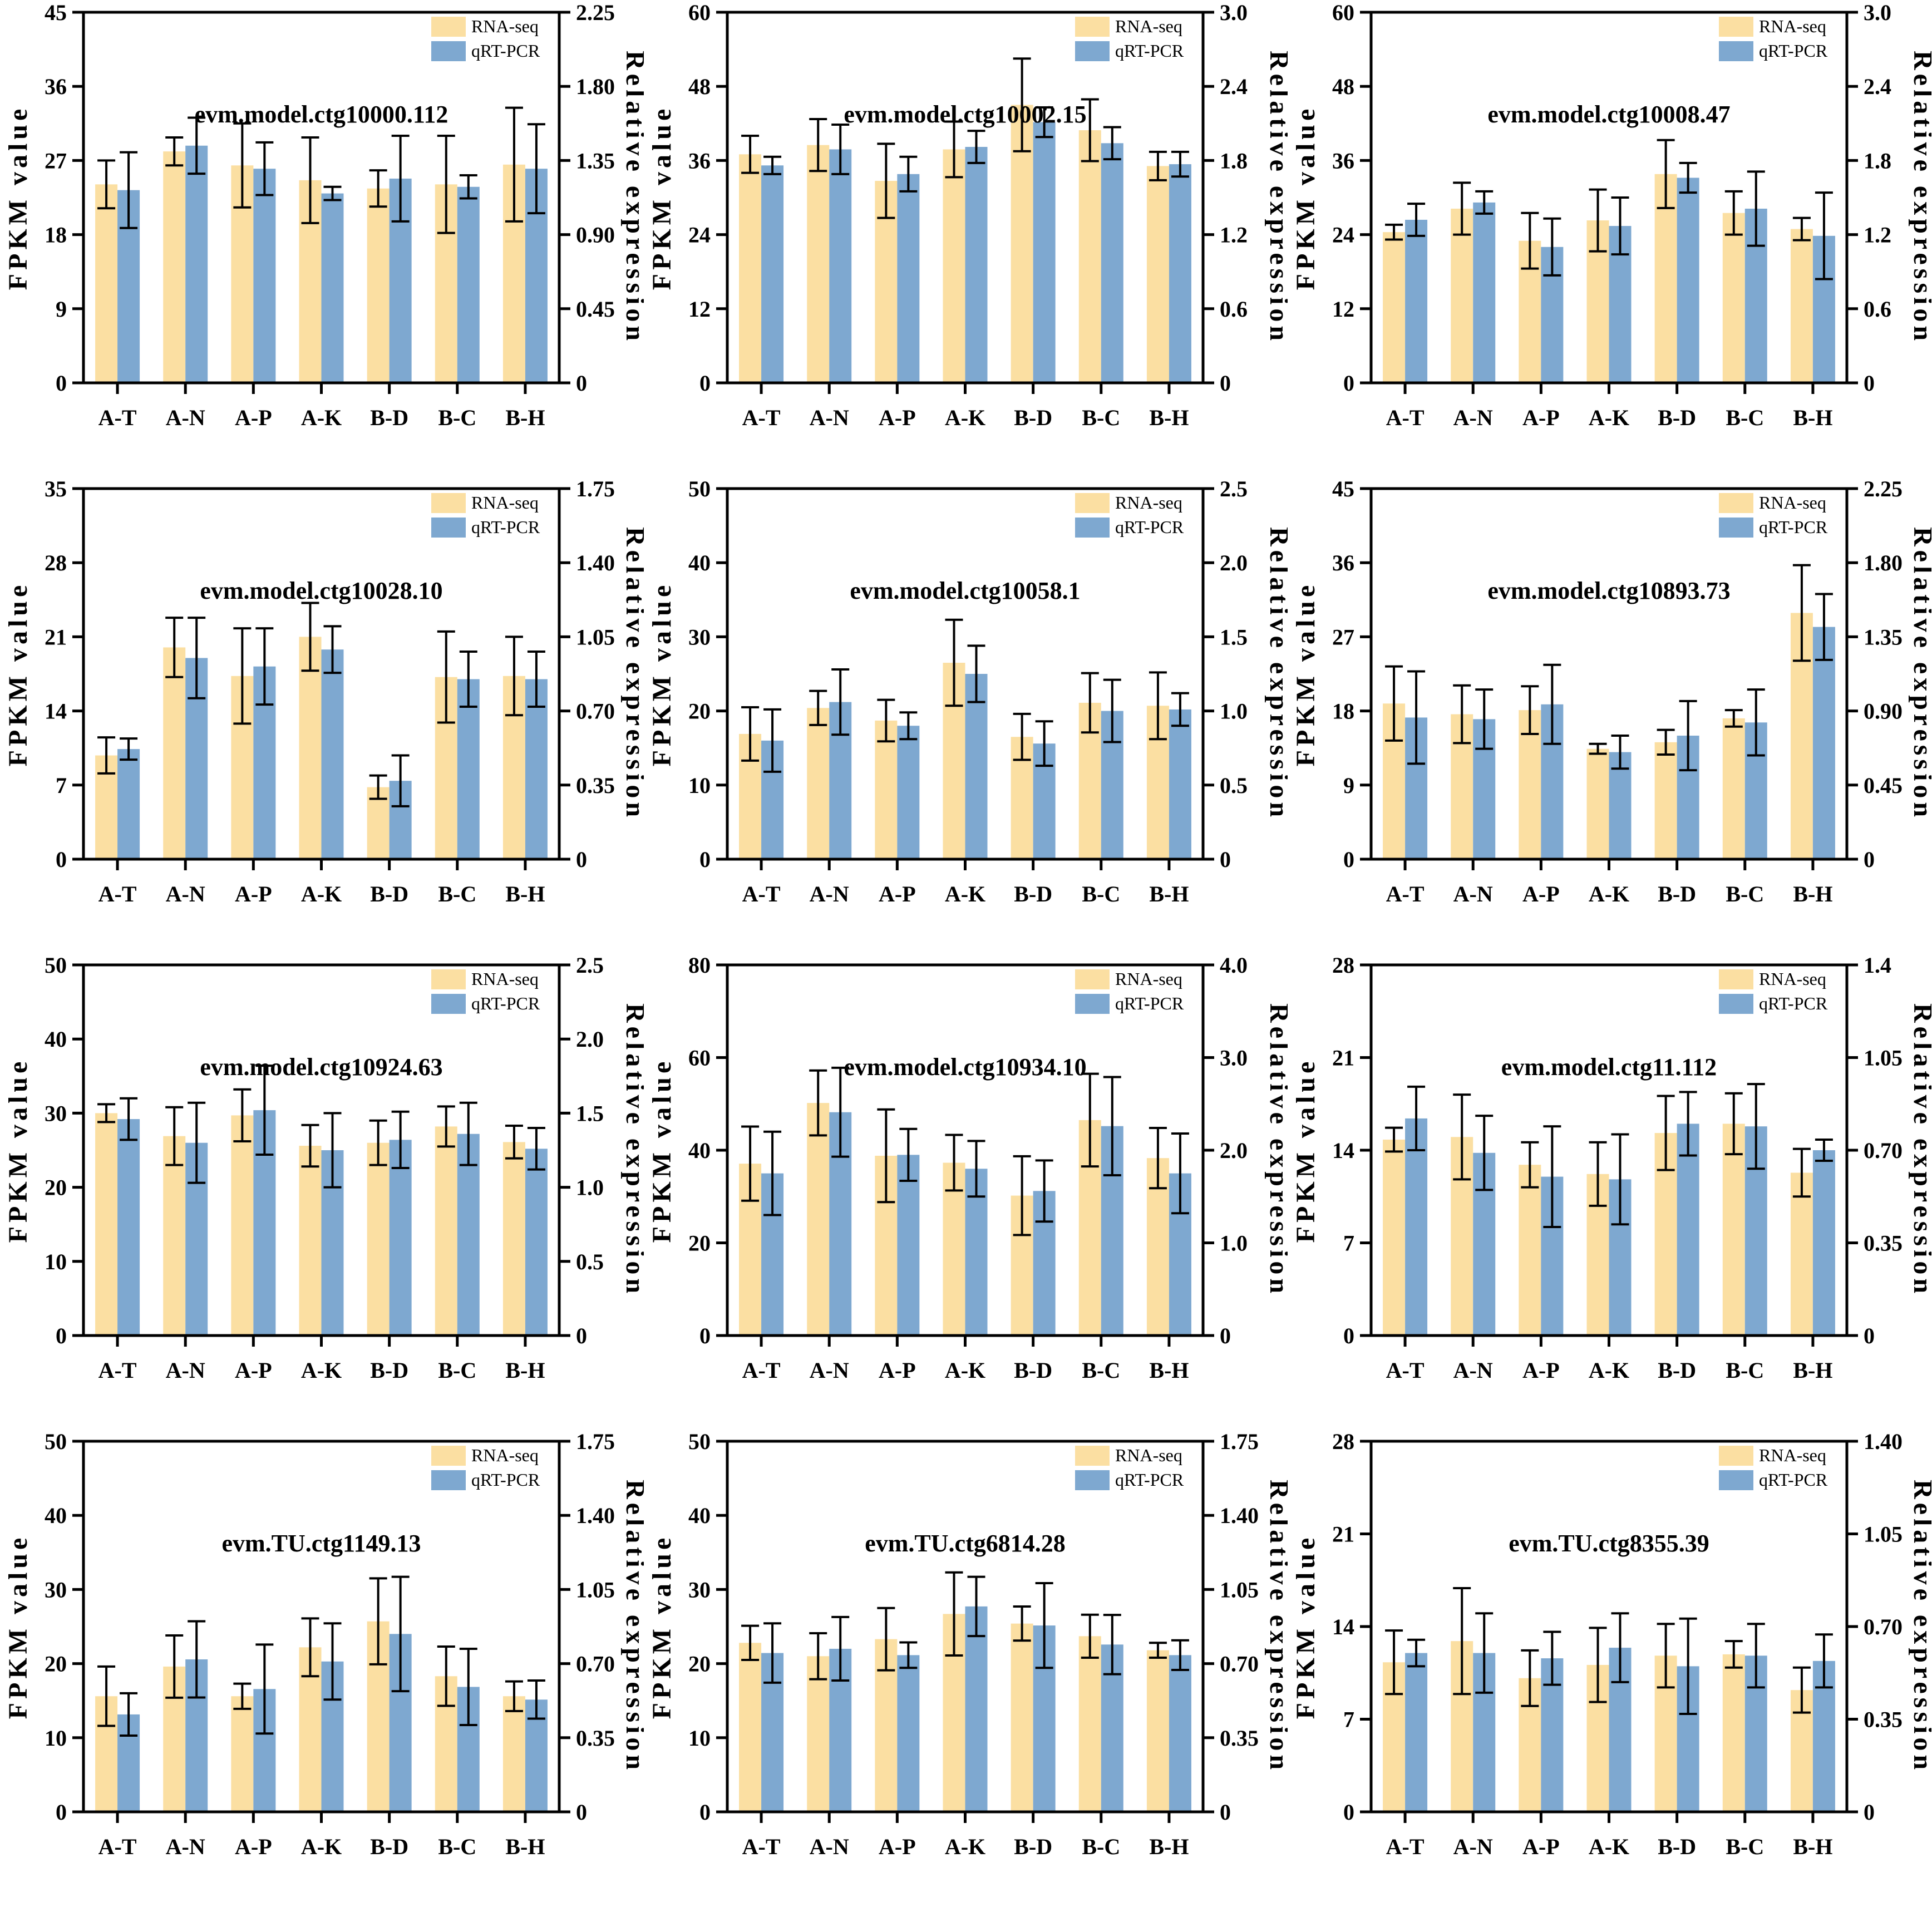  What do you see at coordinates (1609, 1543) in the screenshot?
I see `chart-title: evm.TU.ctg8355.39` at bounding box center [1609, 1543].